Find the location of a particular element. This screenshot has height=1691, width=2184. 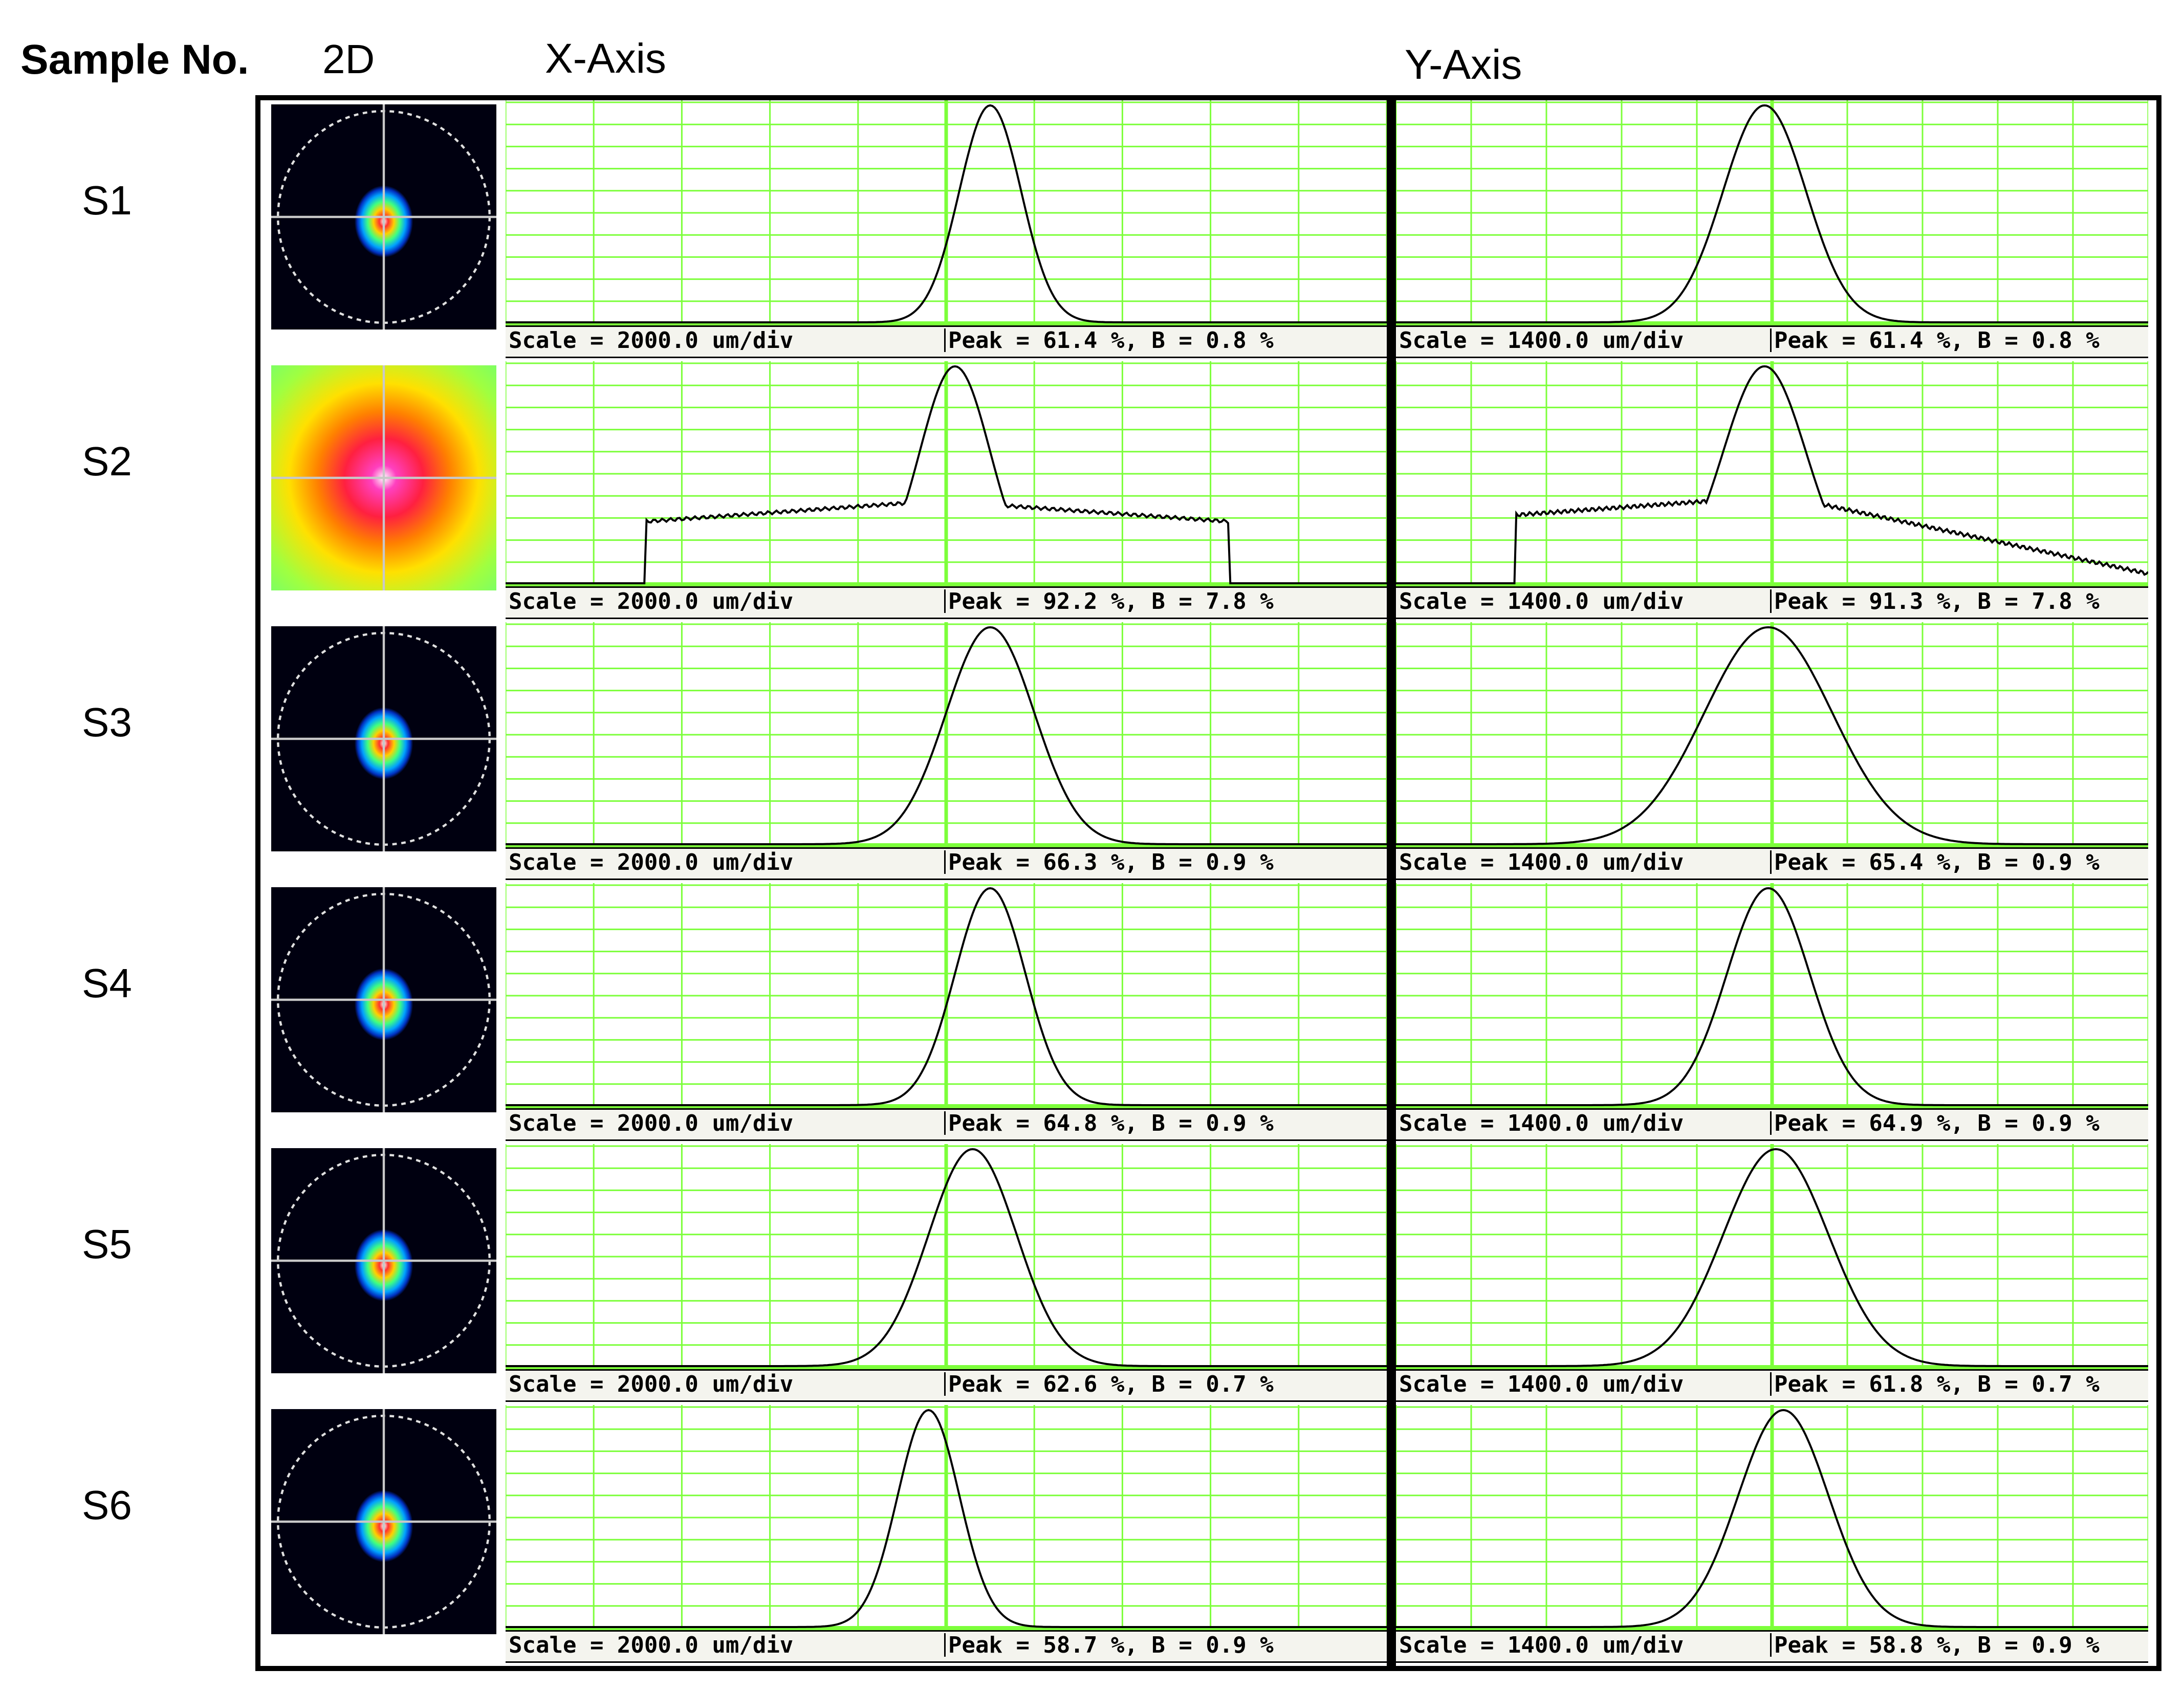

x-axis-header: X-Axis is located at coordinates (605, 58).